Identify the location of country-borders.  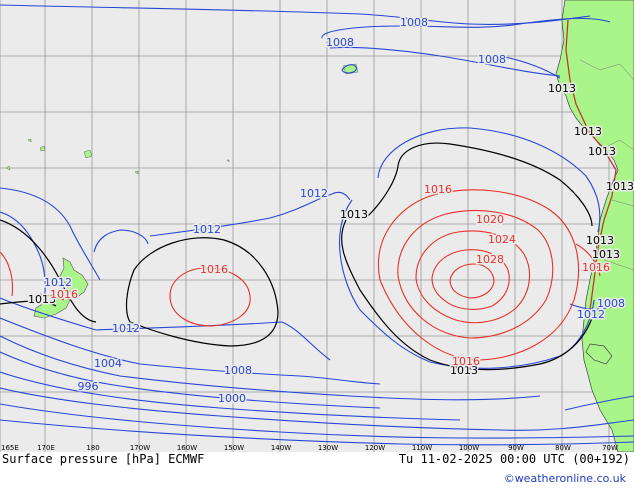
(606, 165).